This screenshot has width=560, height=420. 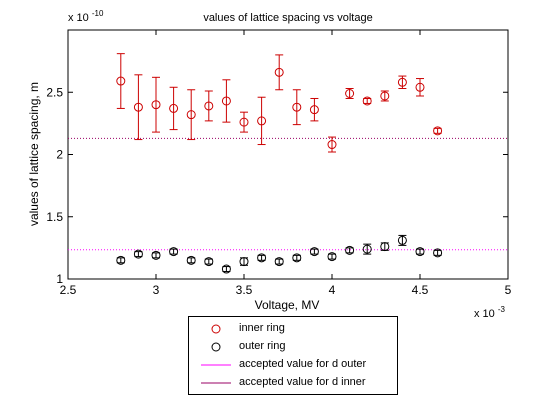 What do you see at coordinates (156, 290) in the screenshot?
I see `x-tick-label: 3` at bounding box center [156, 290].